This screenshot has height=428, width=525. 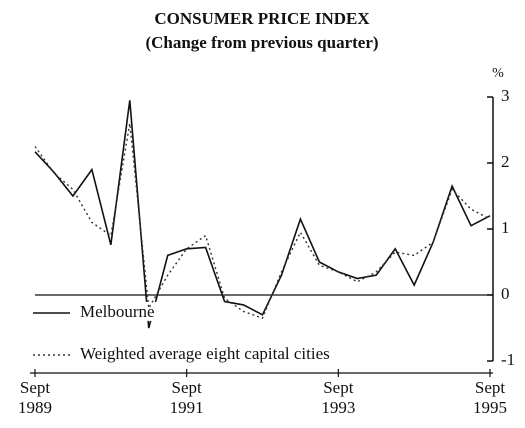 I want to click on y-tick-label: 2, so click(x=505, y=161).